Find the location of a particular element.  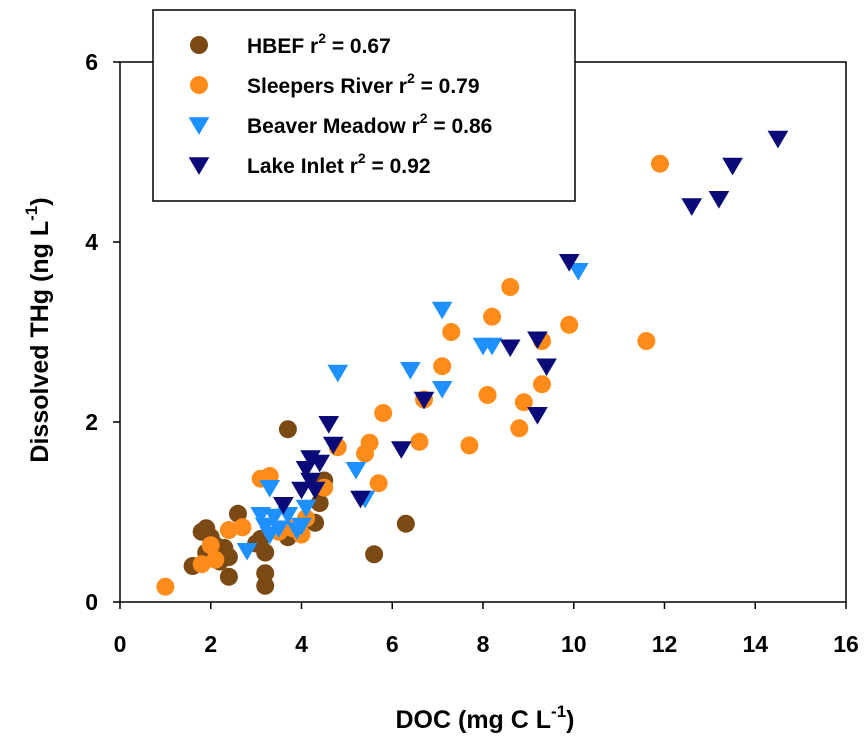

legend-marker-hbef-r is located at coordinates (199, 45).